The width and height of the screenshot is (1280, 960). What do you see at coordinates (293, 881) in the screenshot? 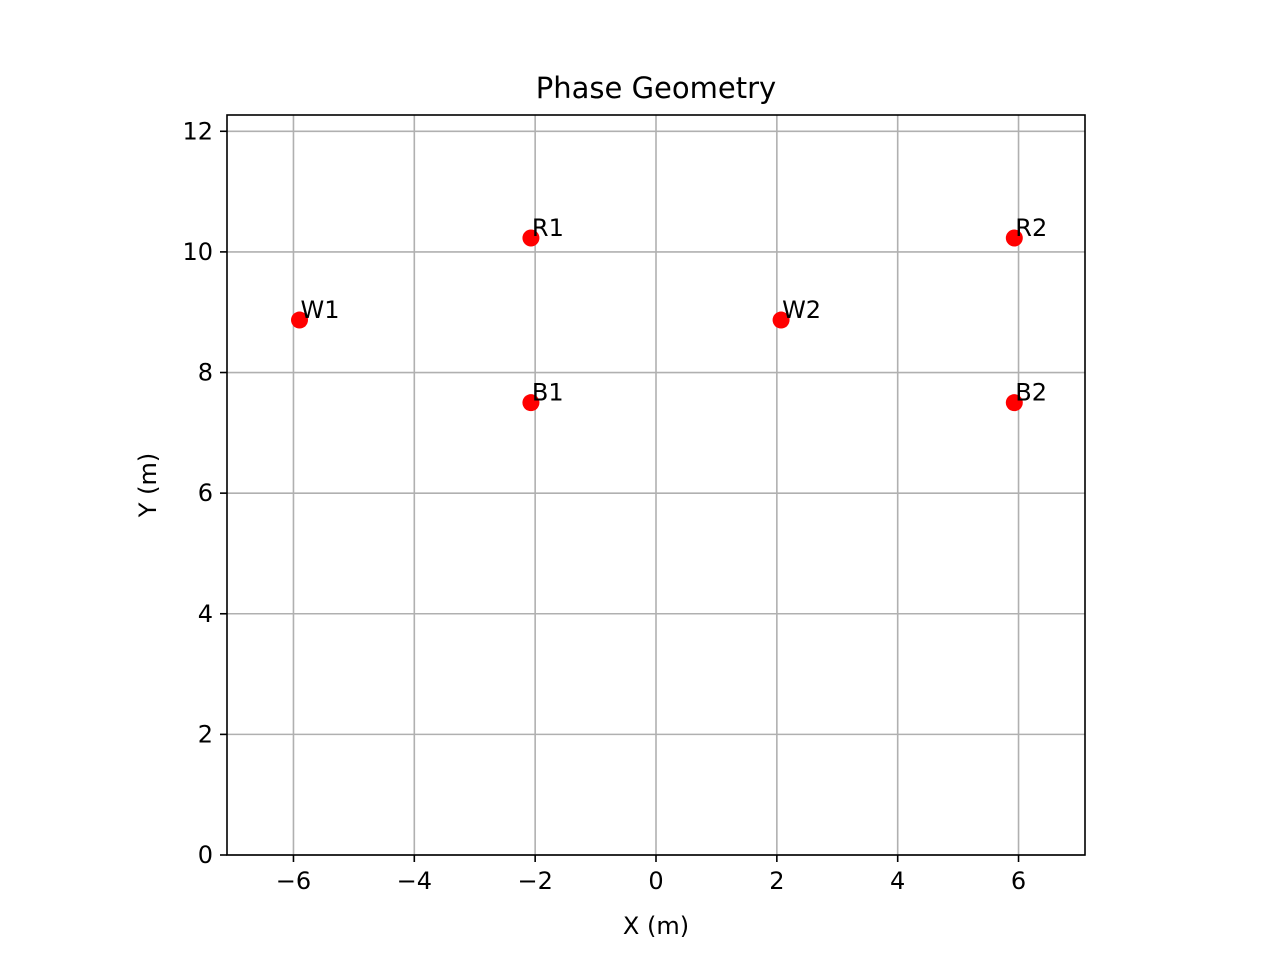
I see `x-tick-label: −6` at bounding box center [293, 881].